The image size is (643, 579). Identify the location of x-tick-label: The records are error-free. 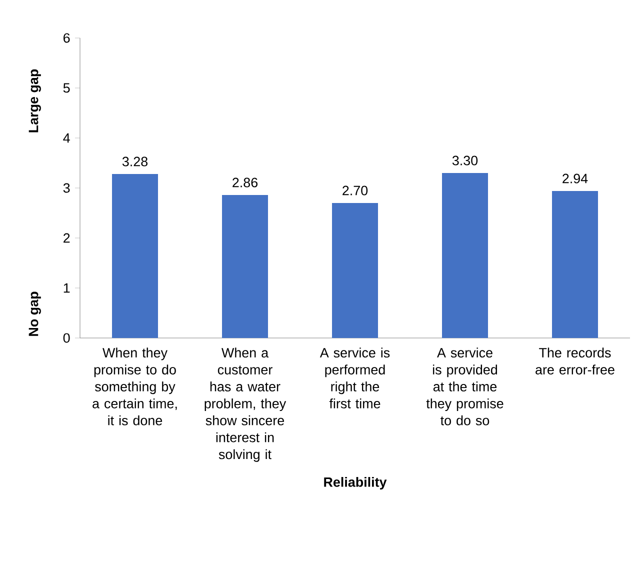
(575, 361).